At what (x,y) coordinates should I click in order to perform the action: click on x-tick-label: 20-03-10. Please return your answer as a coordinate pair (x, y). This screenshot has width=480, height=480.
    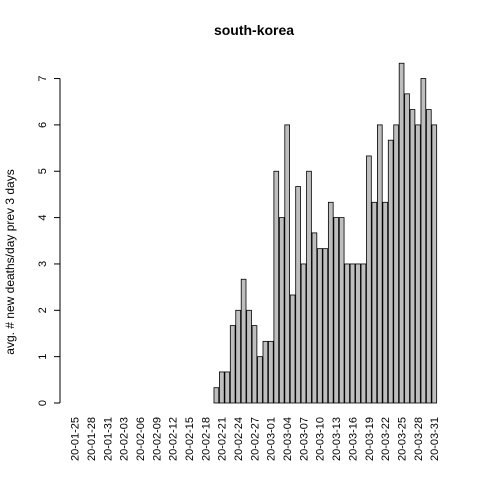
    Looking at the image, I should click on (321, 439).